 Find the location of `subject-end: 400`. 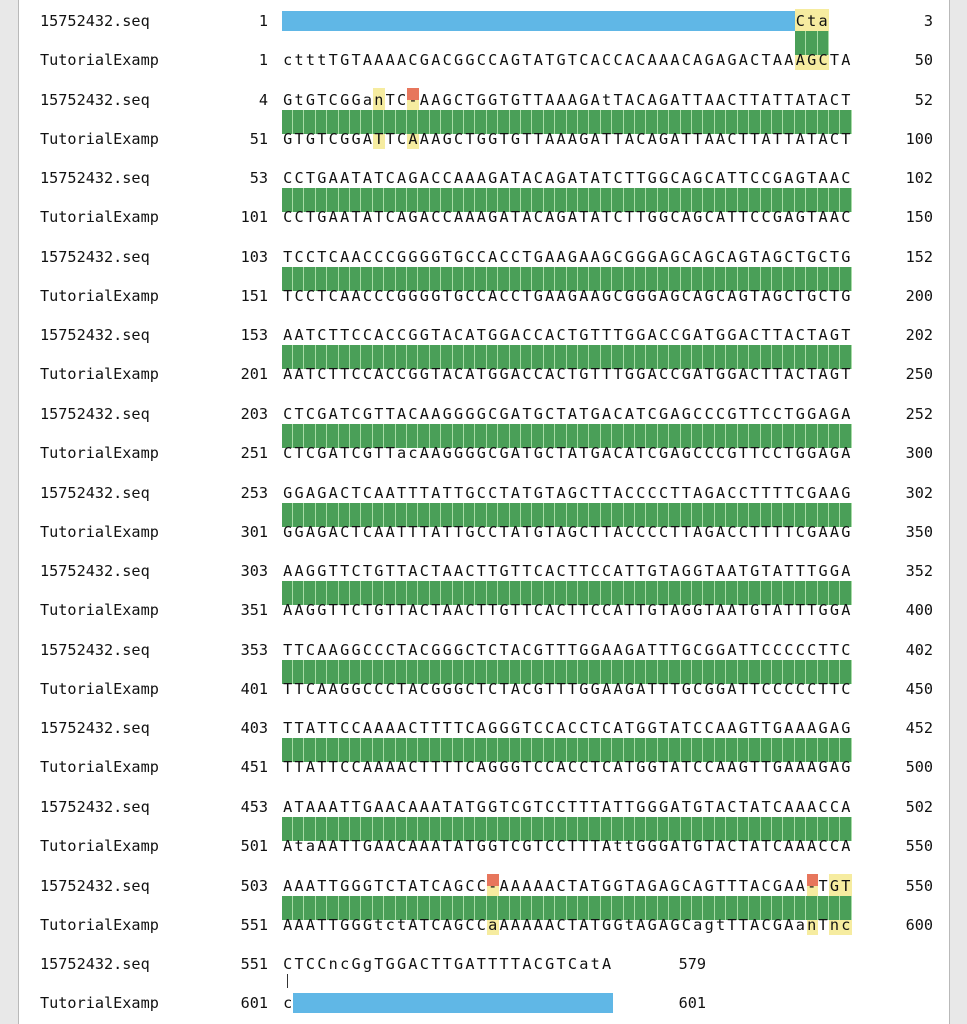

subject-end: 400 is located at coordinates (919, 610).